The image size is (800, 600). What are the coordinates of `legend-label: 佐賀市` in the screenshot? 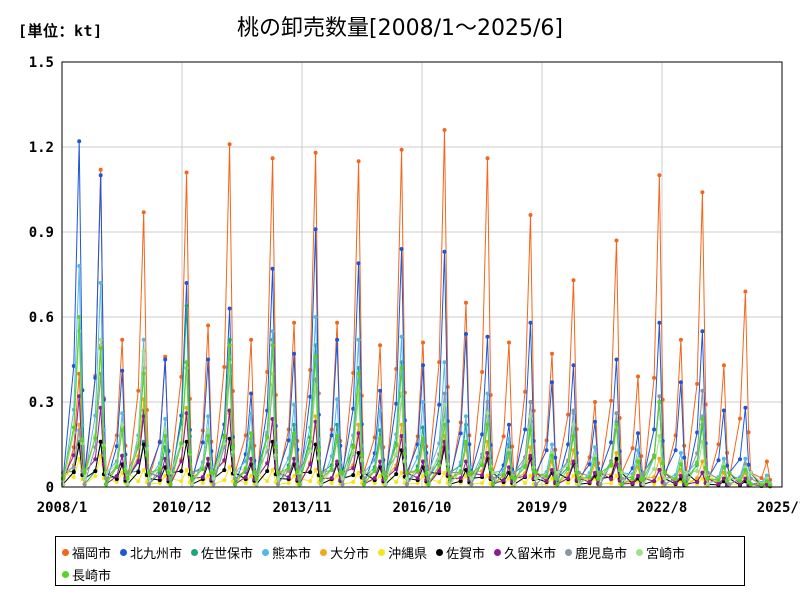 It's located at (466, 554).